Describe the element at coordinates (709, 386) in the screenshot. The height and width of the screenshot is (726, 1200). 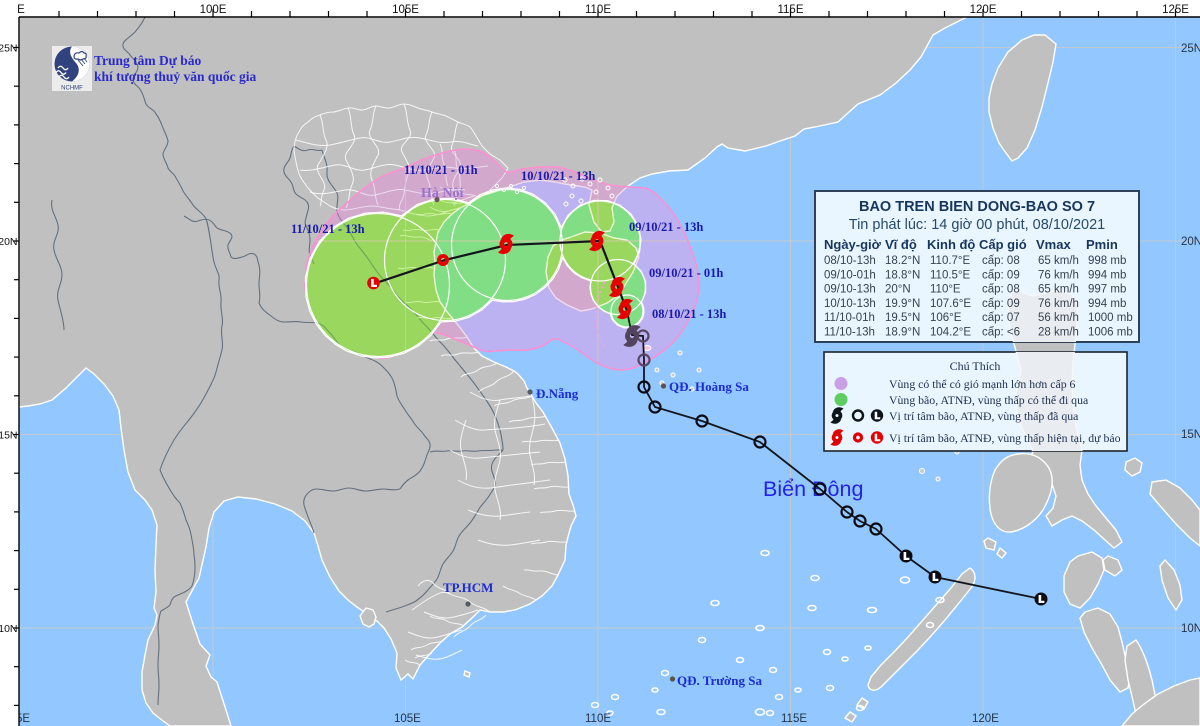
I see `svg-text: QĐ. Hoàng Sa` at that location.